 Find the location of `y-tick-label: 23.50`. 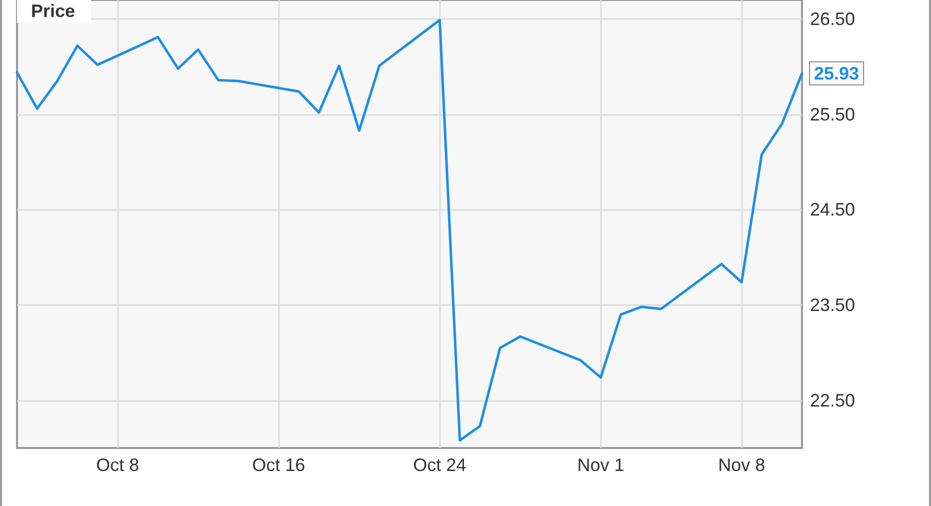

y-tick-label: 23.50 is located at coordinates (833, 305).